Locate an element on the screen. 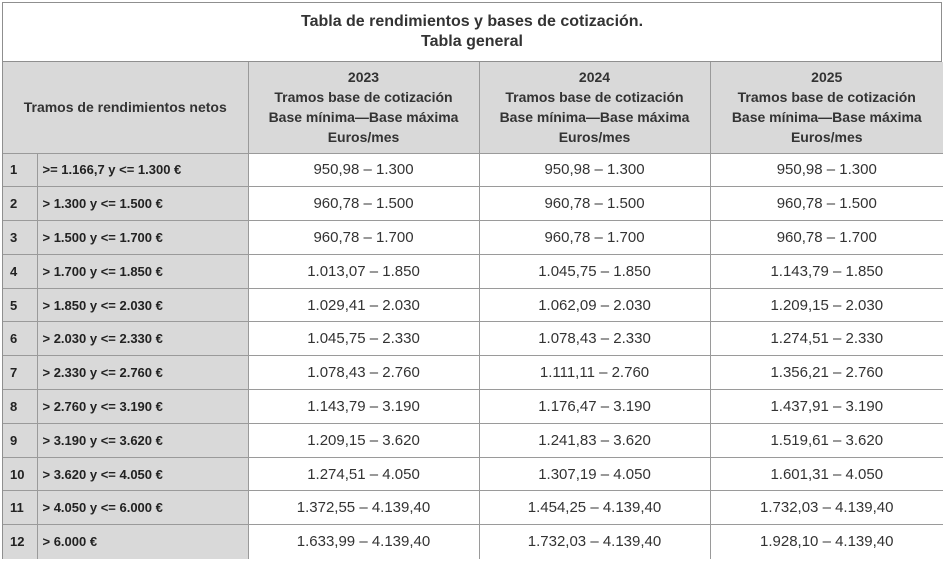  row-range: > 1.700 y <= 1.850 € is located at coordinates (142, 271).